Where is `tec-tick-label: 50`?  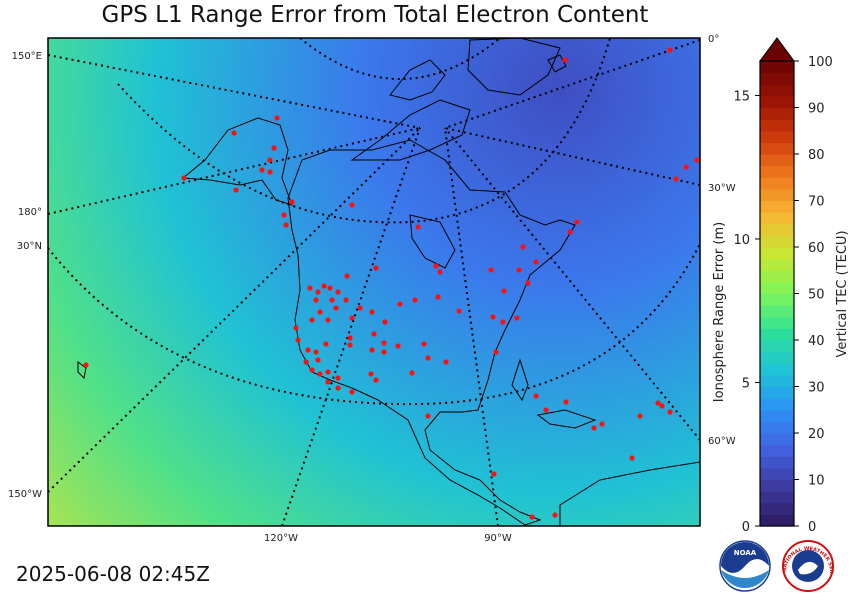
tec-tick-label: 50 is located at coordinates (816, 295).